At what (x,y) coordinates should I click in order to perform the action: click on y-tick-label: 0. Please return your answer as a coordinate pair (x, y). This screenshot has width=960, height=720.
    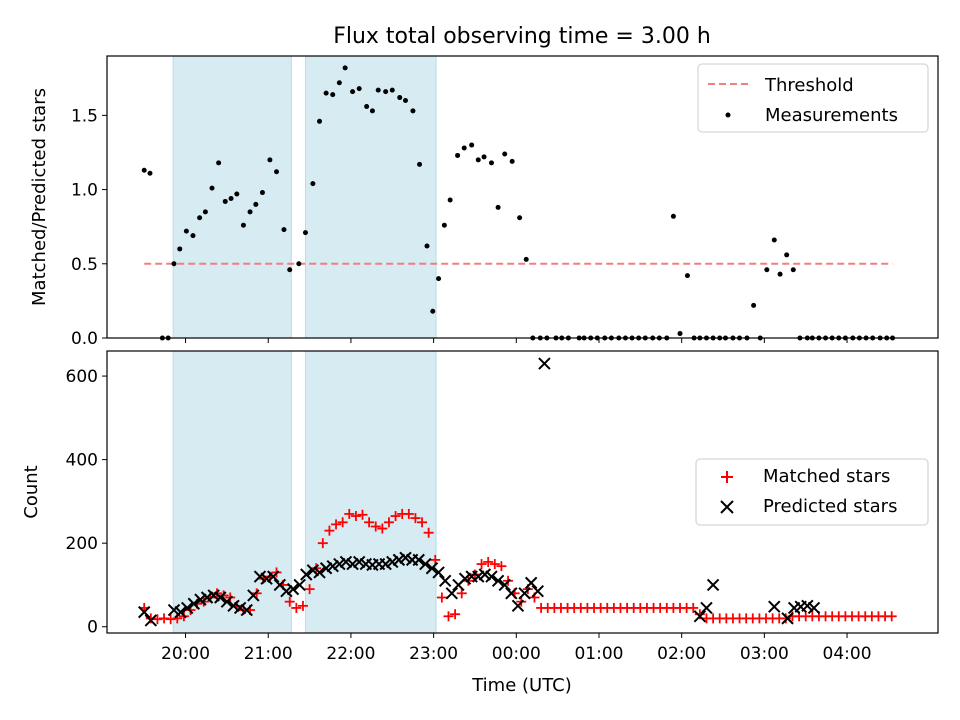
    Looking at the image, I should click on (92, 628).